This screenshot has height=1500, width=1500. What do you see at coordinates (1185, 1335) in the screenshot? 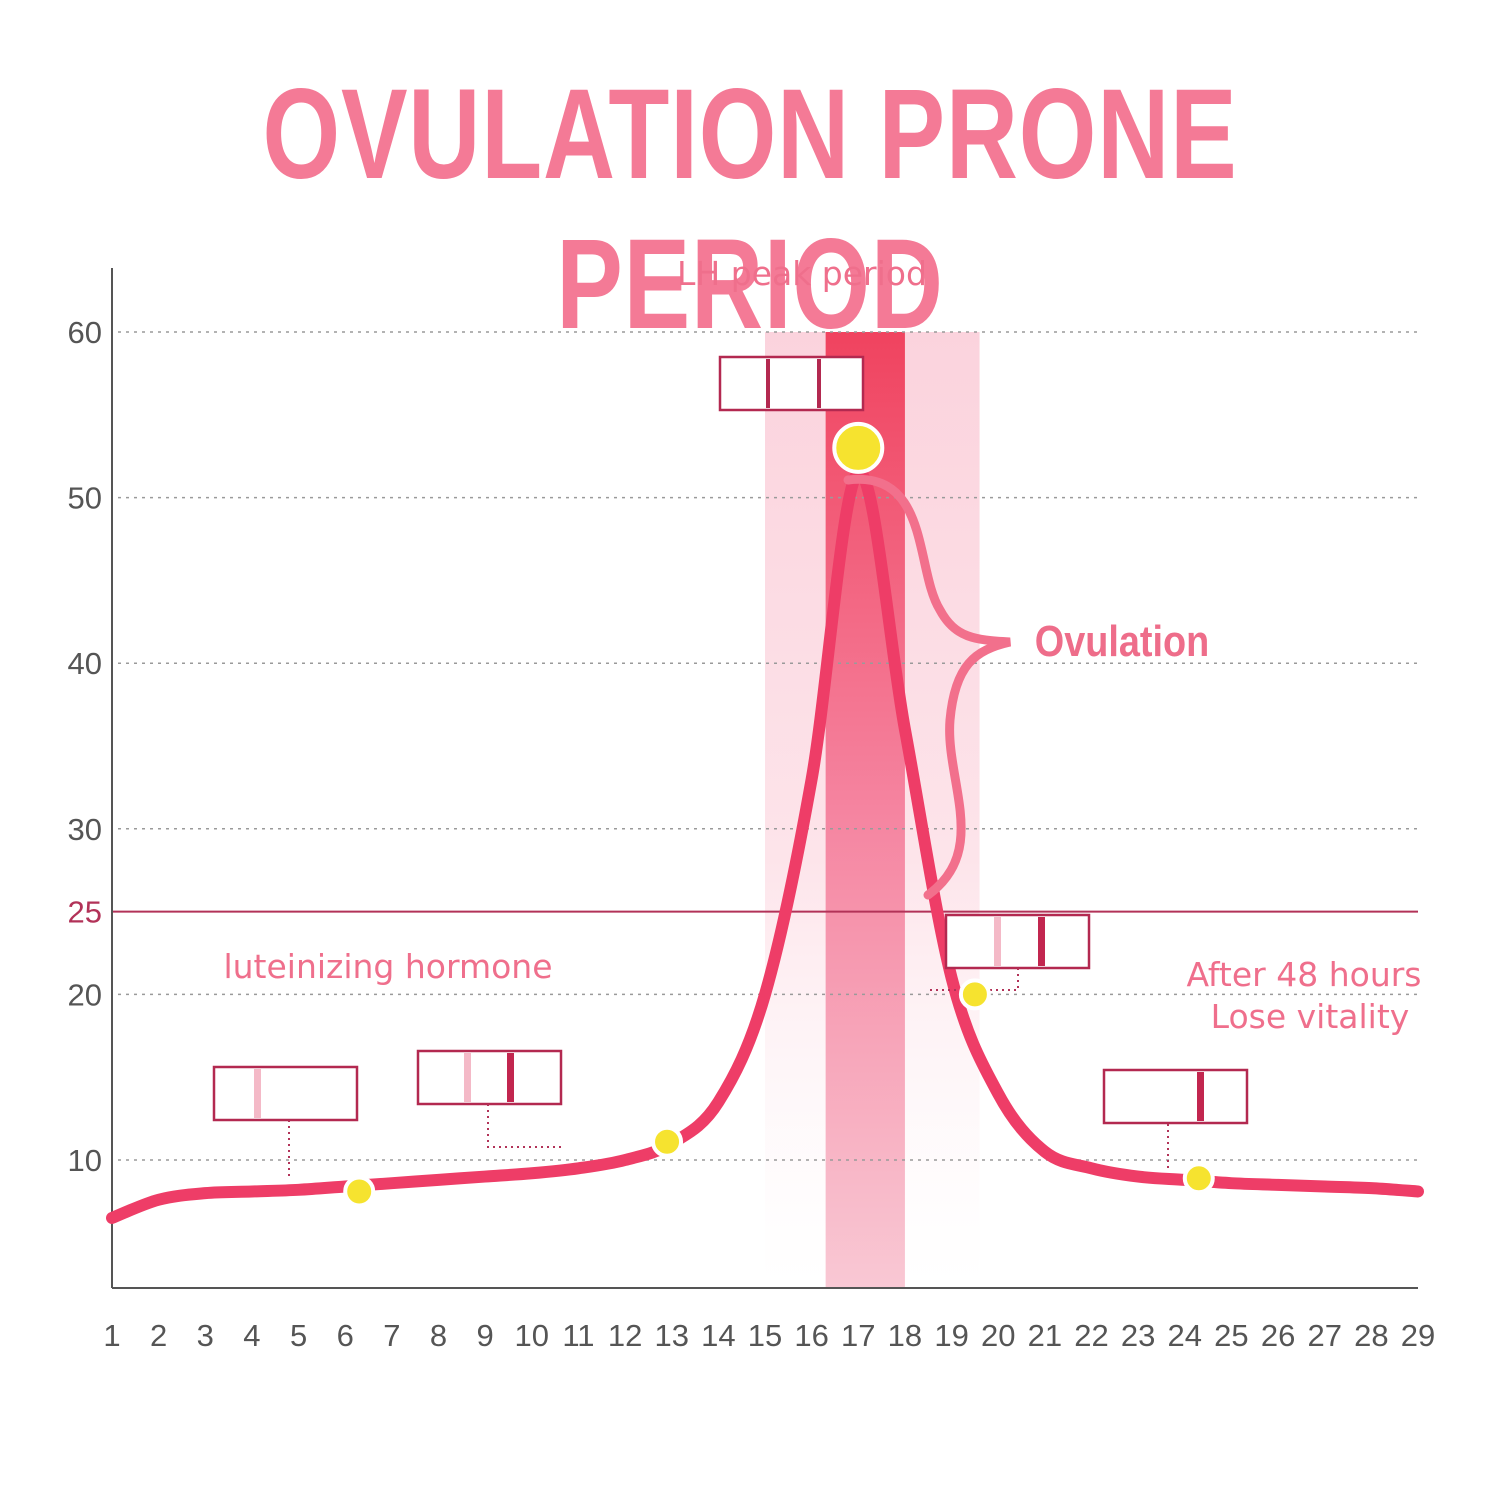
I see `x-tick-label: 24` at bounding box center [1185, 1335].